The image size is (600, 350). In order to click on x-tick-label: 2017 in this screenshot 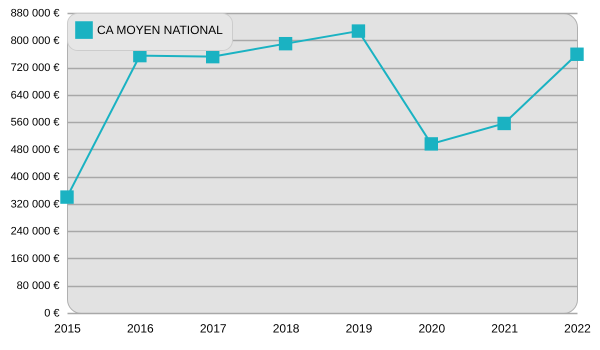, I will do `click(213, 329)`.